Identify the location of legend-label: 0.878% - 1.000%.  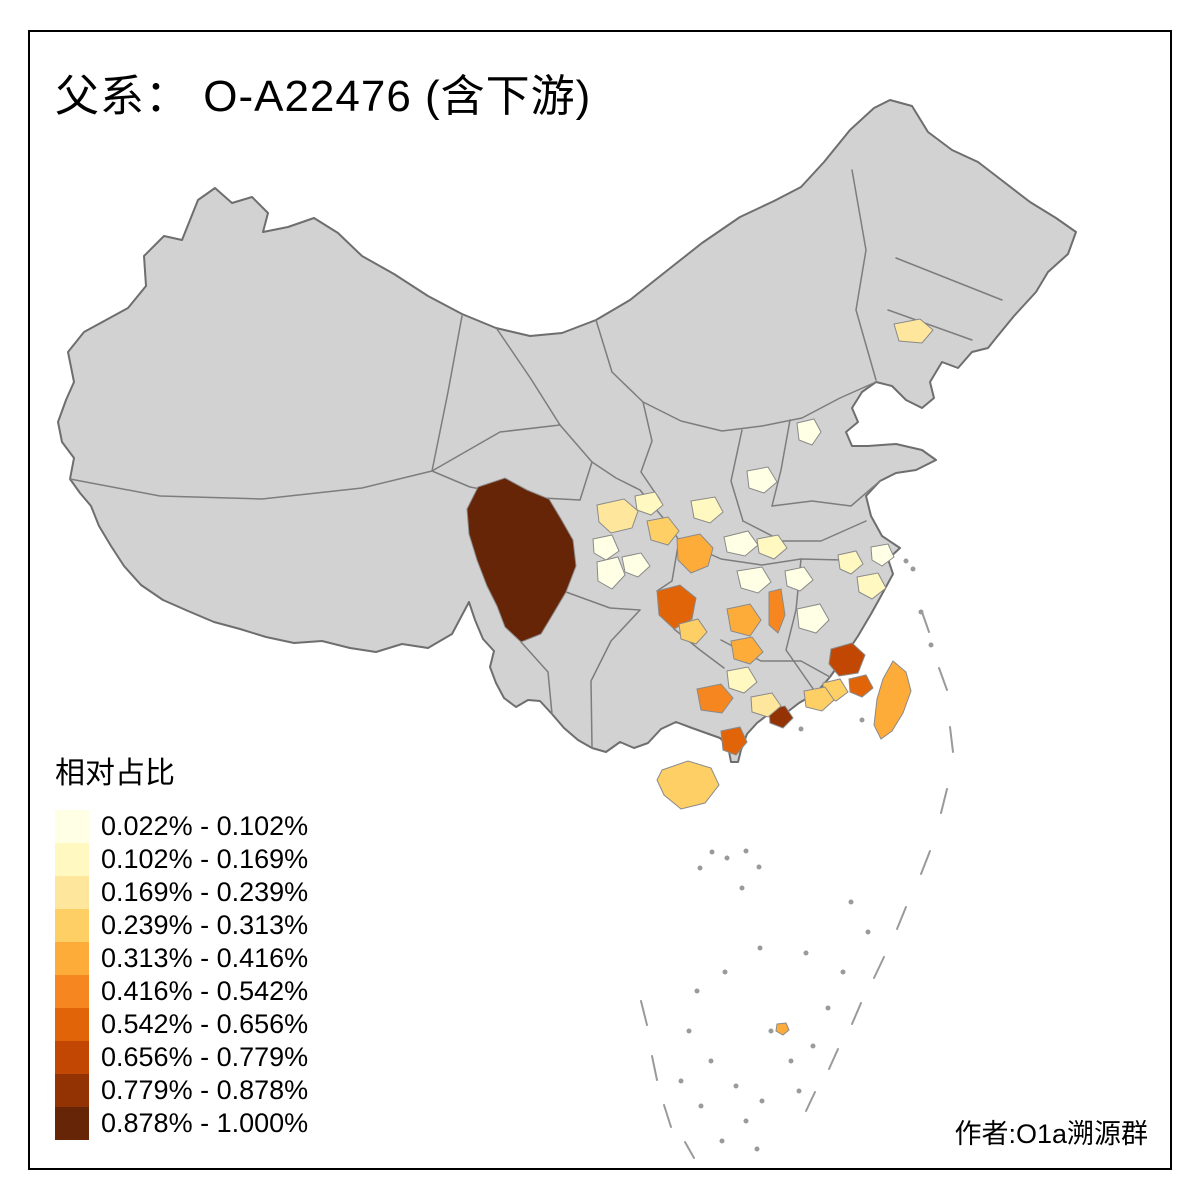
(205, 1123).